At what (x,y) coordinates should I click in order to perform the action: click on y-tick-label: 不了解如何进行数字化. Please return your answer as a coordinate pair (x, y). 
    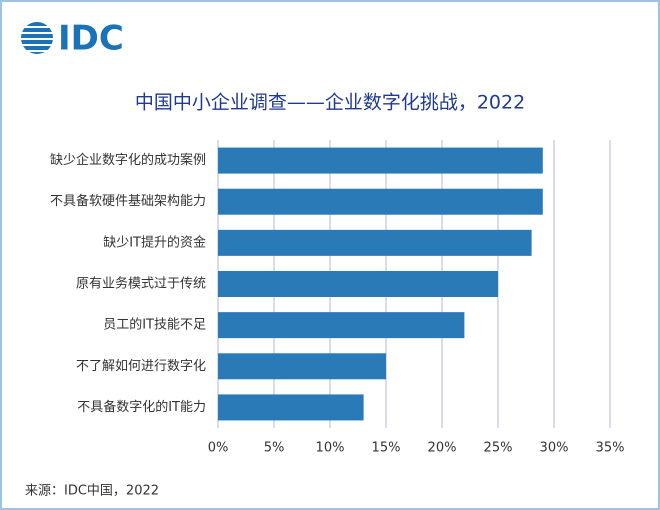
    Looking at the image, I should click on (141, 366).